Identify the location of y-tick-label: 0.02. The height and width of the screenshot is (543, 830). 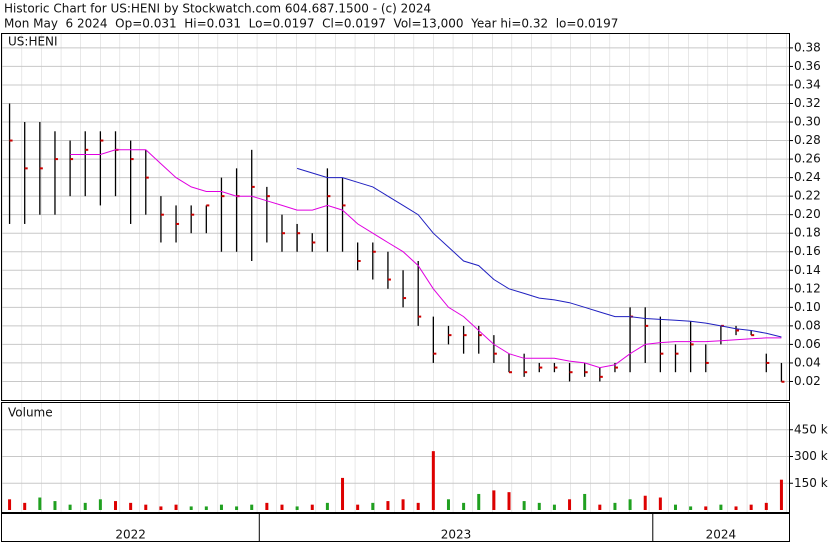
(807, 381).